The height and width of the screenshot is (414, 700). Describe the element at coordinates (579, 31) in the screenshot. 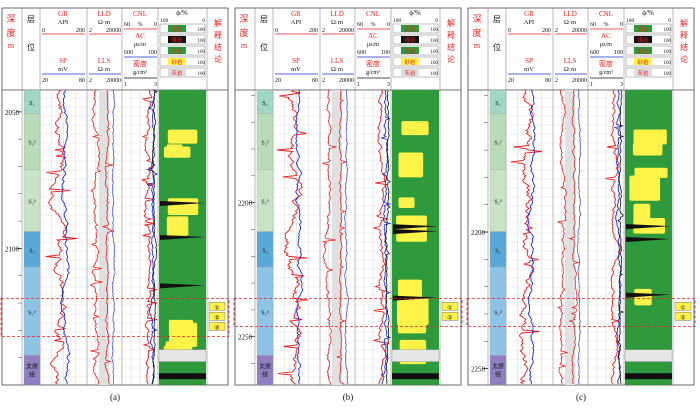

I see `lld-max: 20000` at that location.